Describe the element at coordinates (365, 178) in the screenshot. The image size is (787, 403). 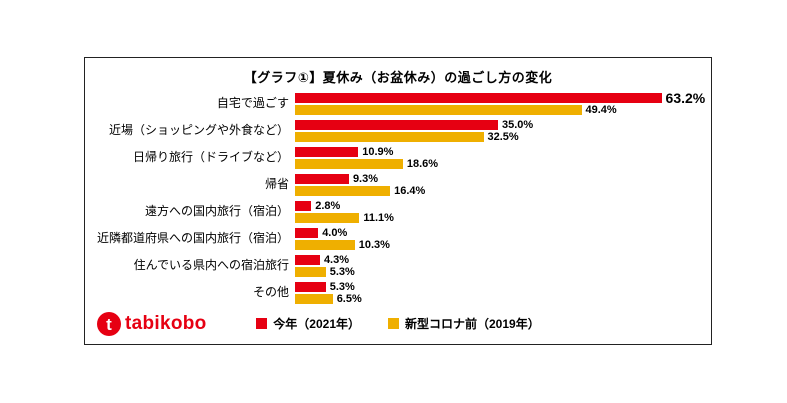
I see `value-label: 9.3%` at that location.